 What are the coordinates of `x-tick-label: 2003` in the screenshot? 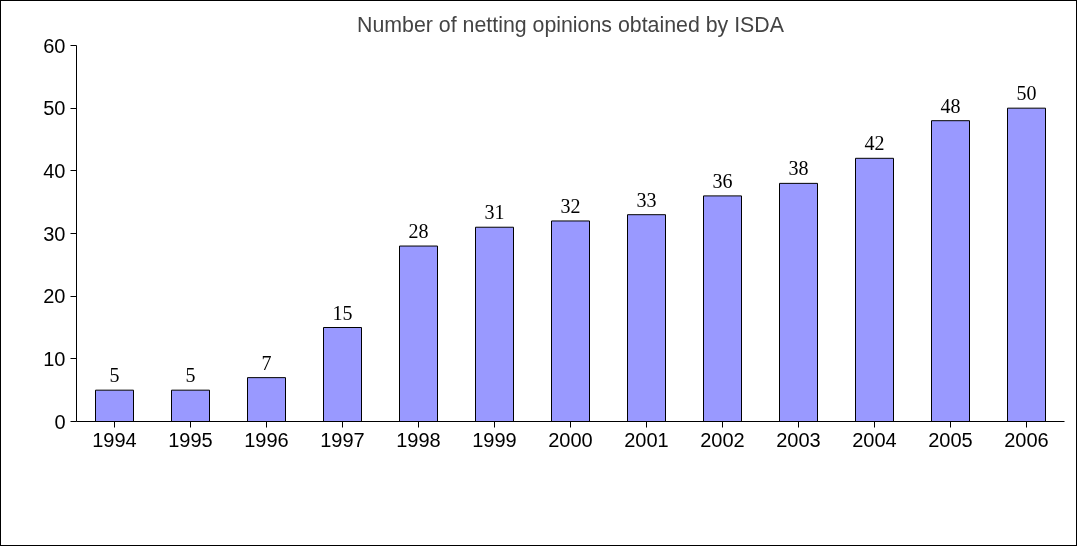 It's located at (798, 439).